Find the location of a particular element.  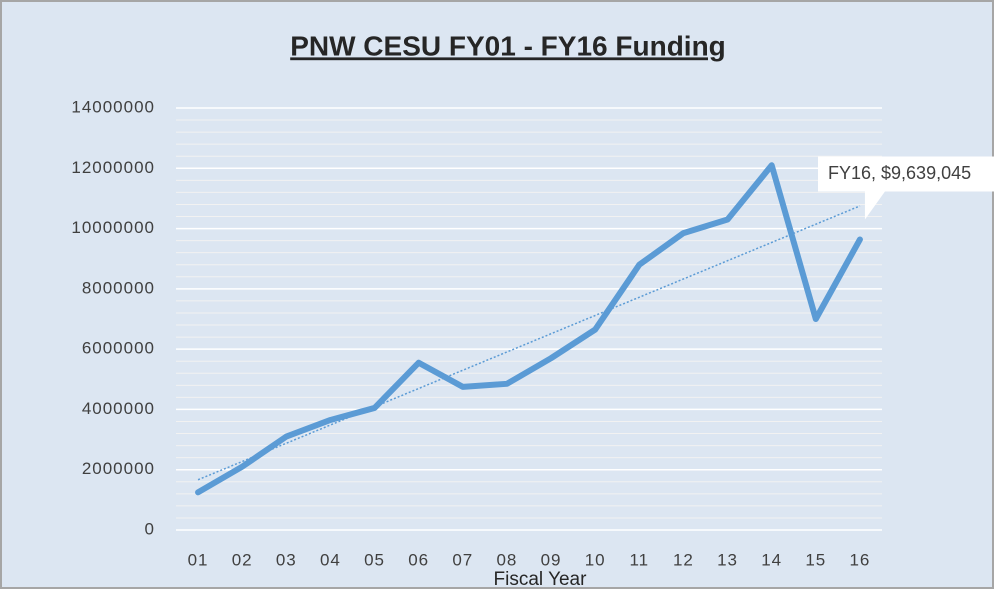

chart-title: PNW CESU FY01 - FY16 Funding is located at coordinates (508, 45).